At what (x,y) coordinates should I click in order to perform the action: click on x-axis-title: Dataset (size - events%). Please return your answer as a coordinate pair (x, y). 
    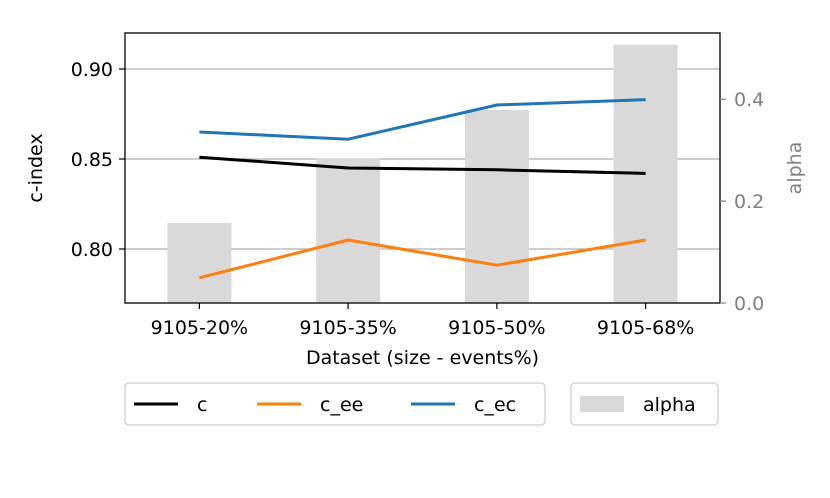
    Looking at the image, I should click on (422, 358).